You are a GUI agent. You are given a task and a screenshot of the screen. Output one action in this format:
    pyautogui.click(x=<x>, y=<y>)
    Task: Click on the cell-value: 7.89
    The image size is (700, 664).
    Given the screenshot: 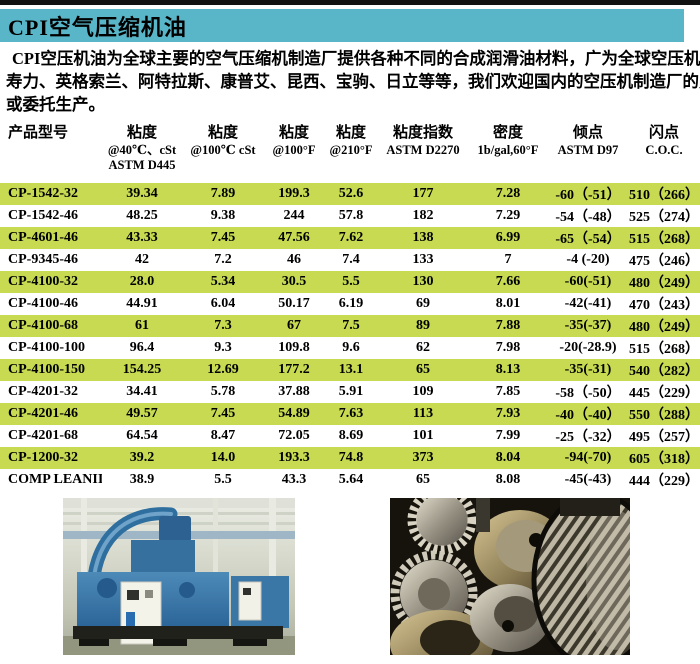 What is the action you would take?
    pyautogui.click(x=223, y=194)
    